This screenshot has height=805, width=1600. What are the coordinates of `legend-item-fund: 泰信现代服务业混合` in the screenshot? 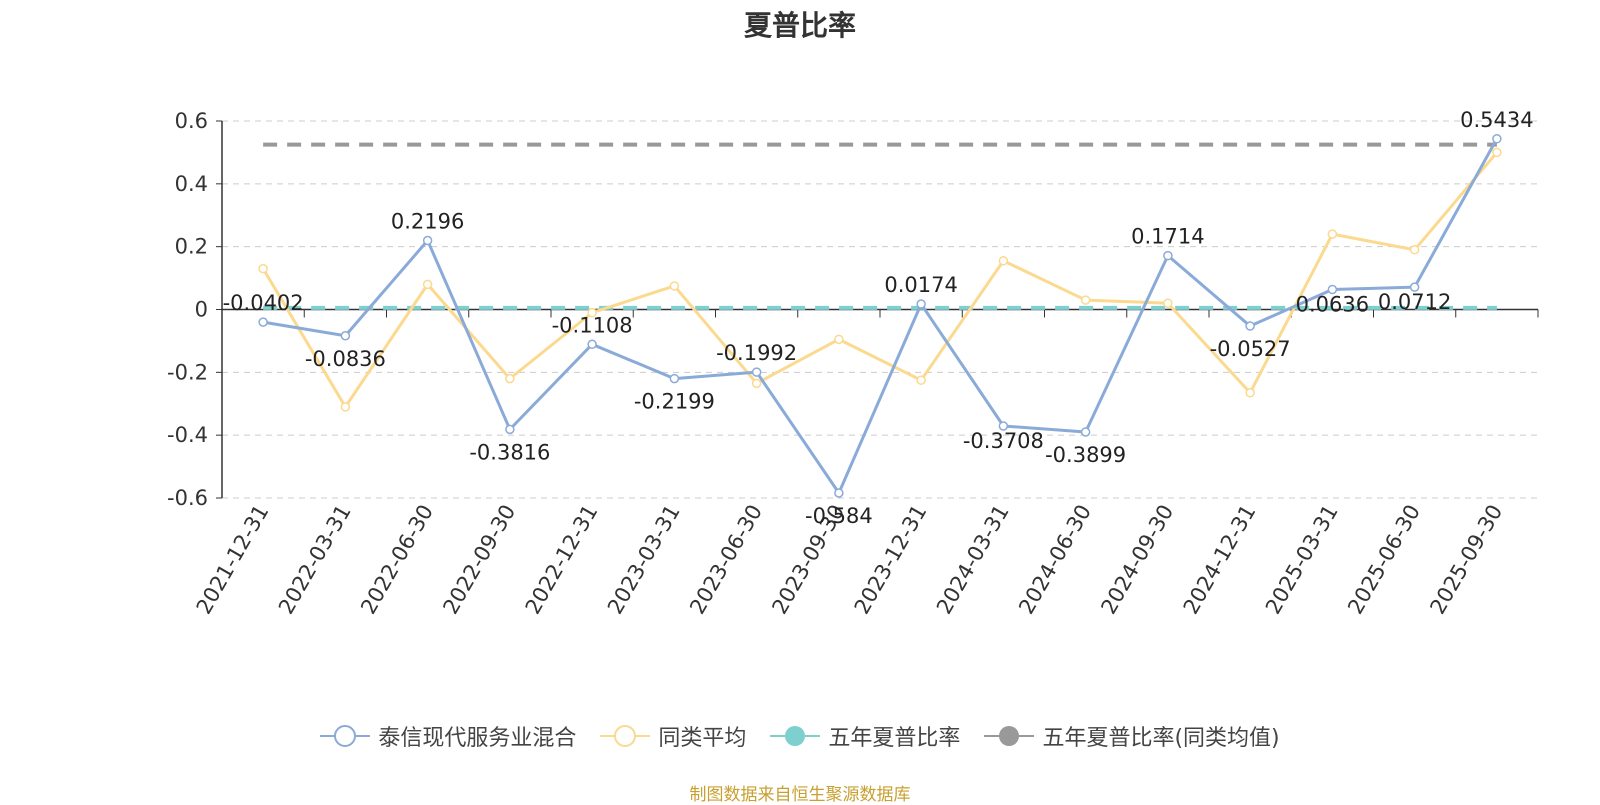 It's located at (448, 736).